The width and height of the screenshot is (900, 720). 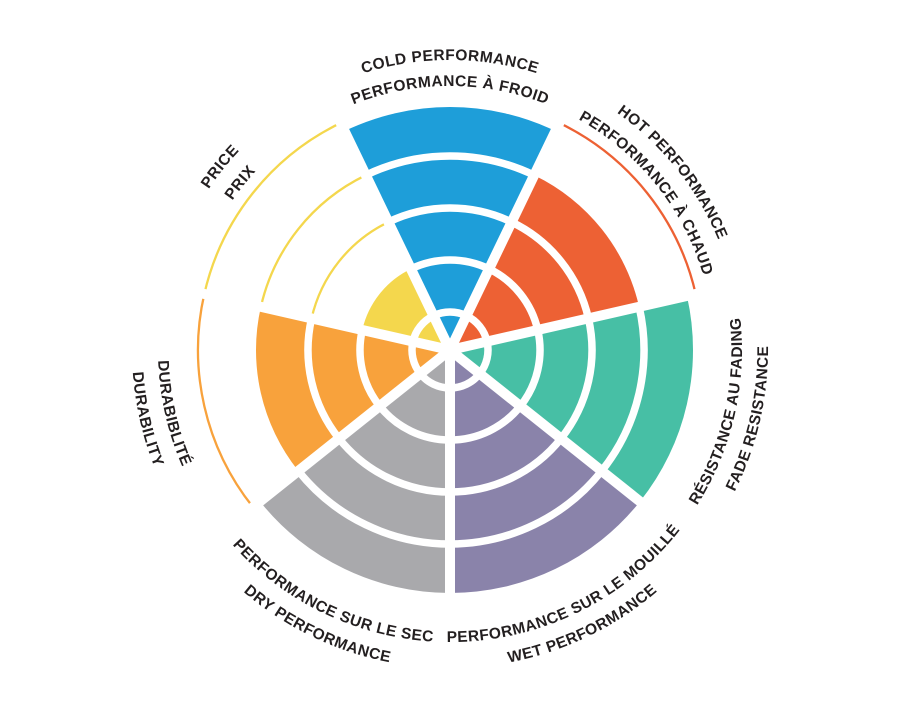 I want to click on label-hot-performance-en: HOT PERFORMANCE, so click(x=672, y=172).